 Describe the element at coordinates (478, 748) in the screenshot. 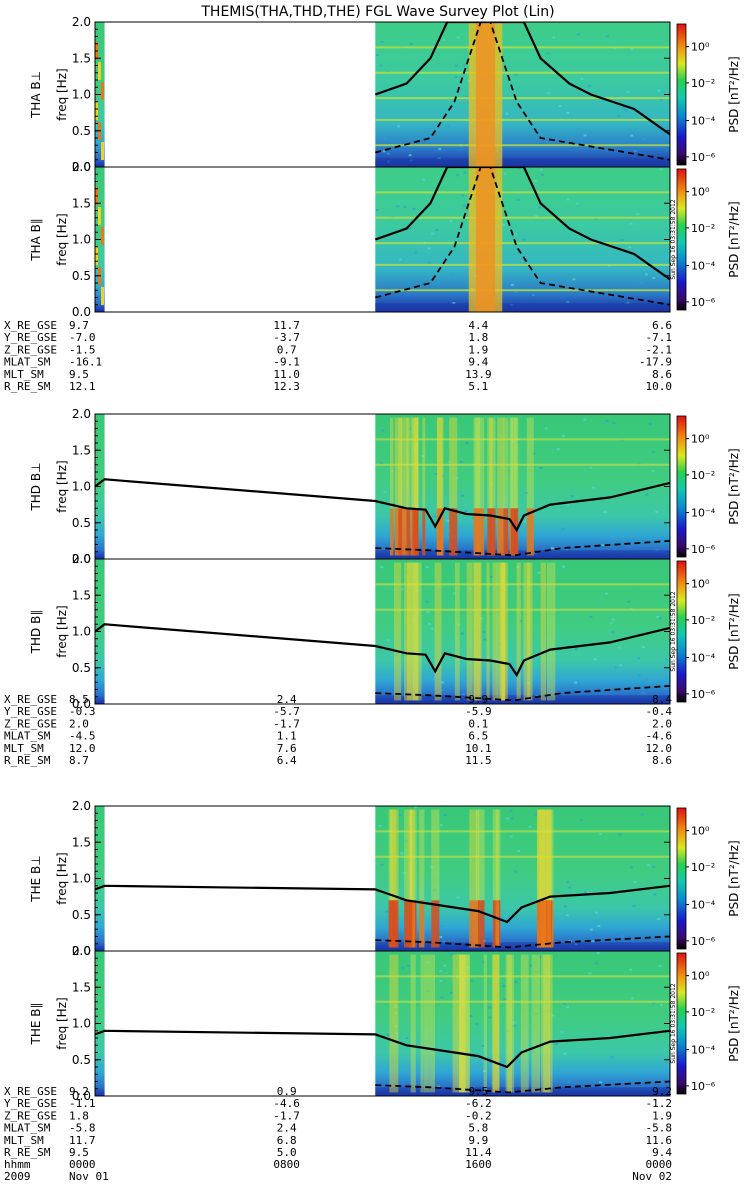

I see `ephemeris-value: 10.1` at that location.